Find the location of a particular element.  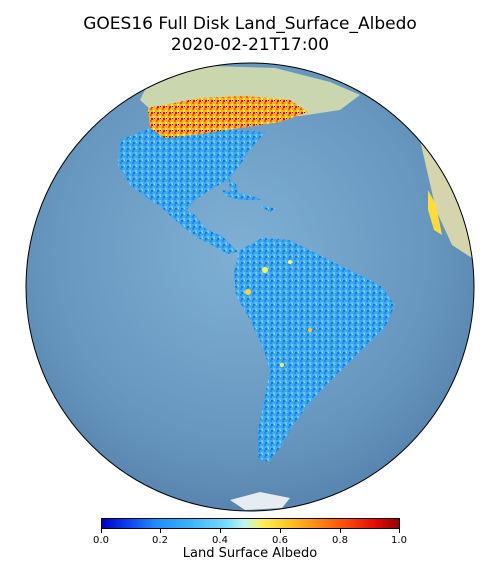

colorbar-tick-label: 0.4 is located at coordinates (220, 540).